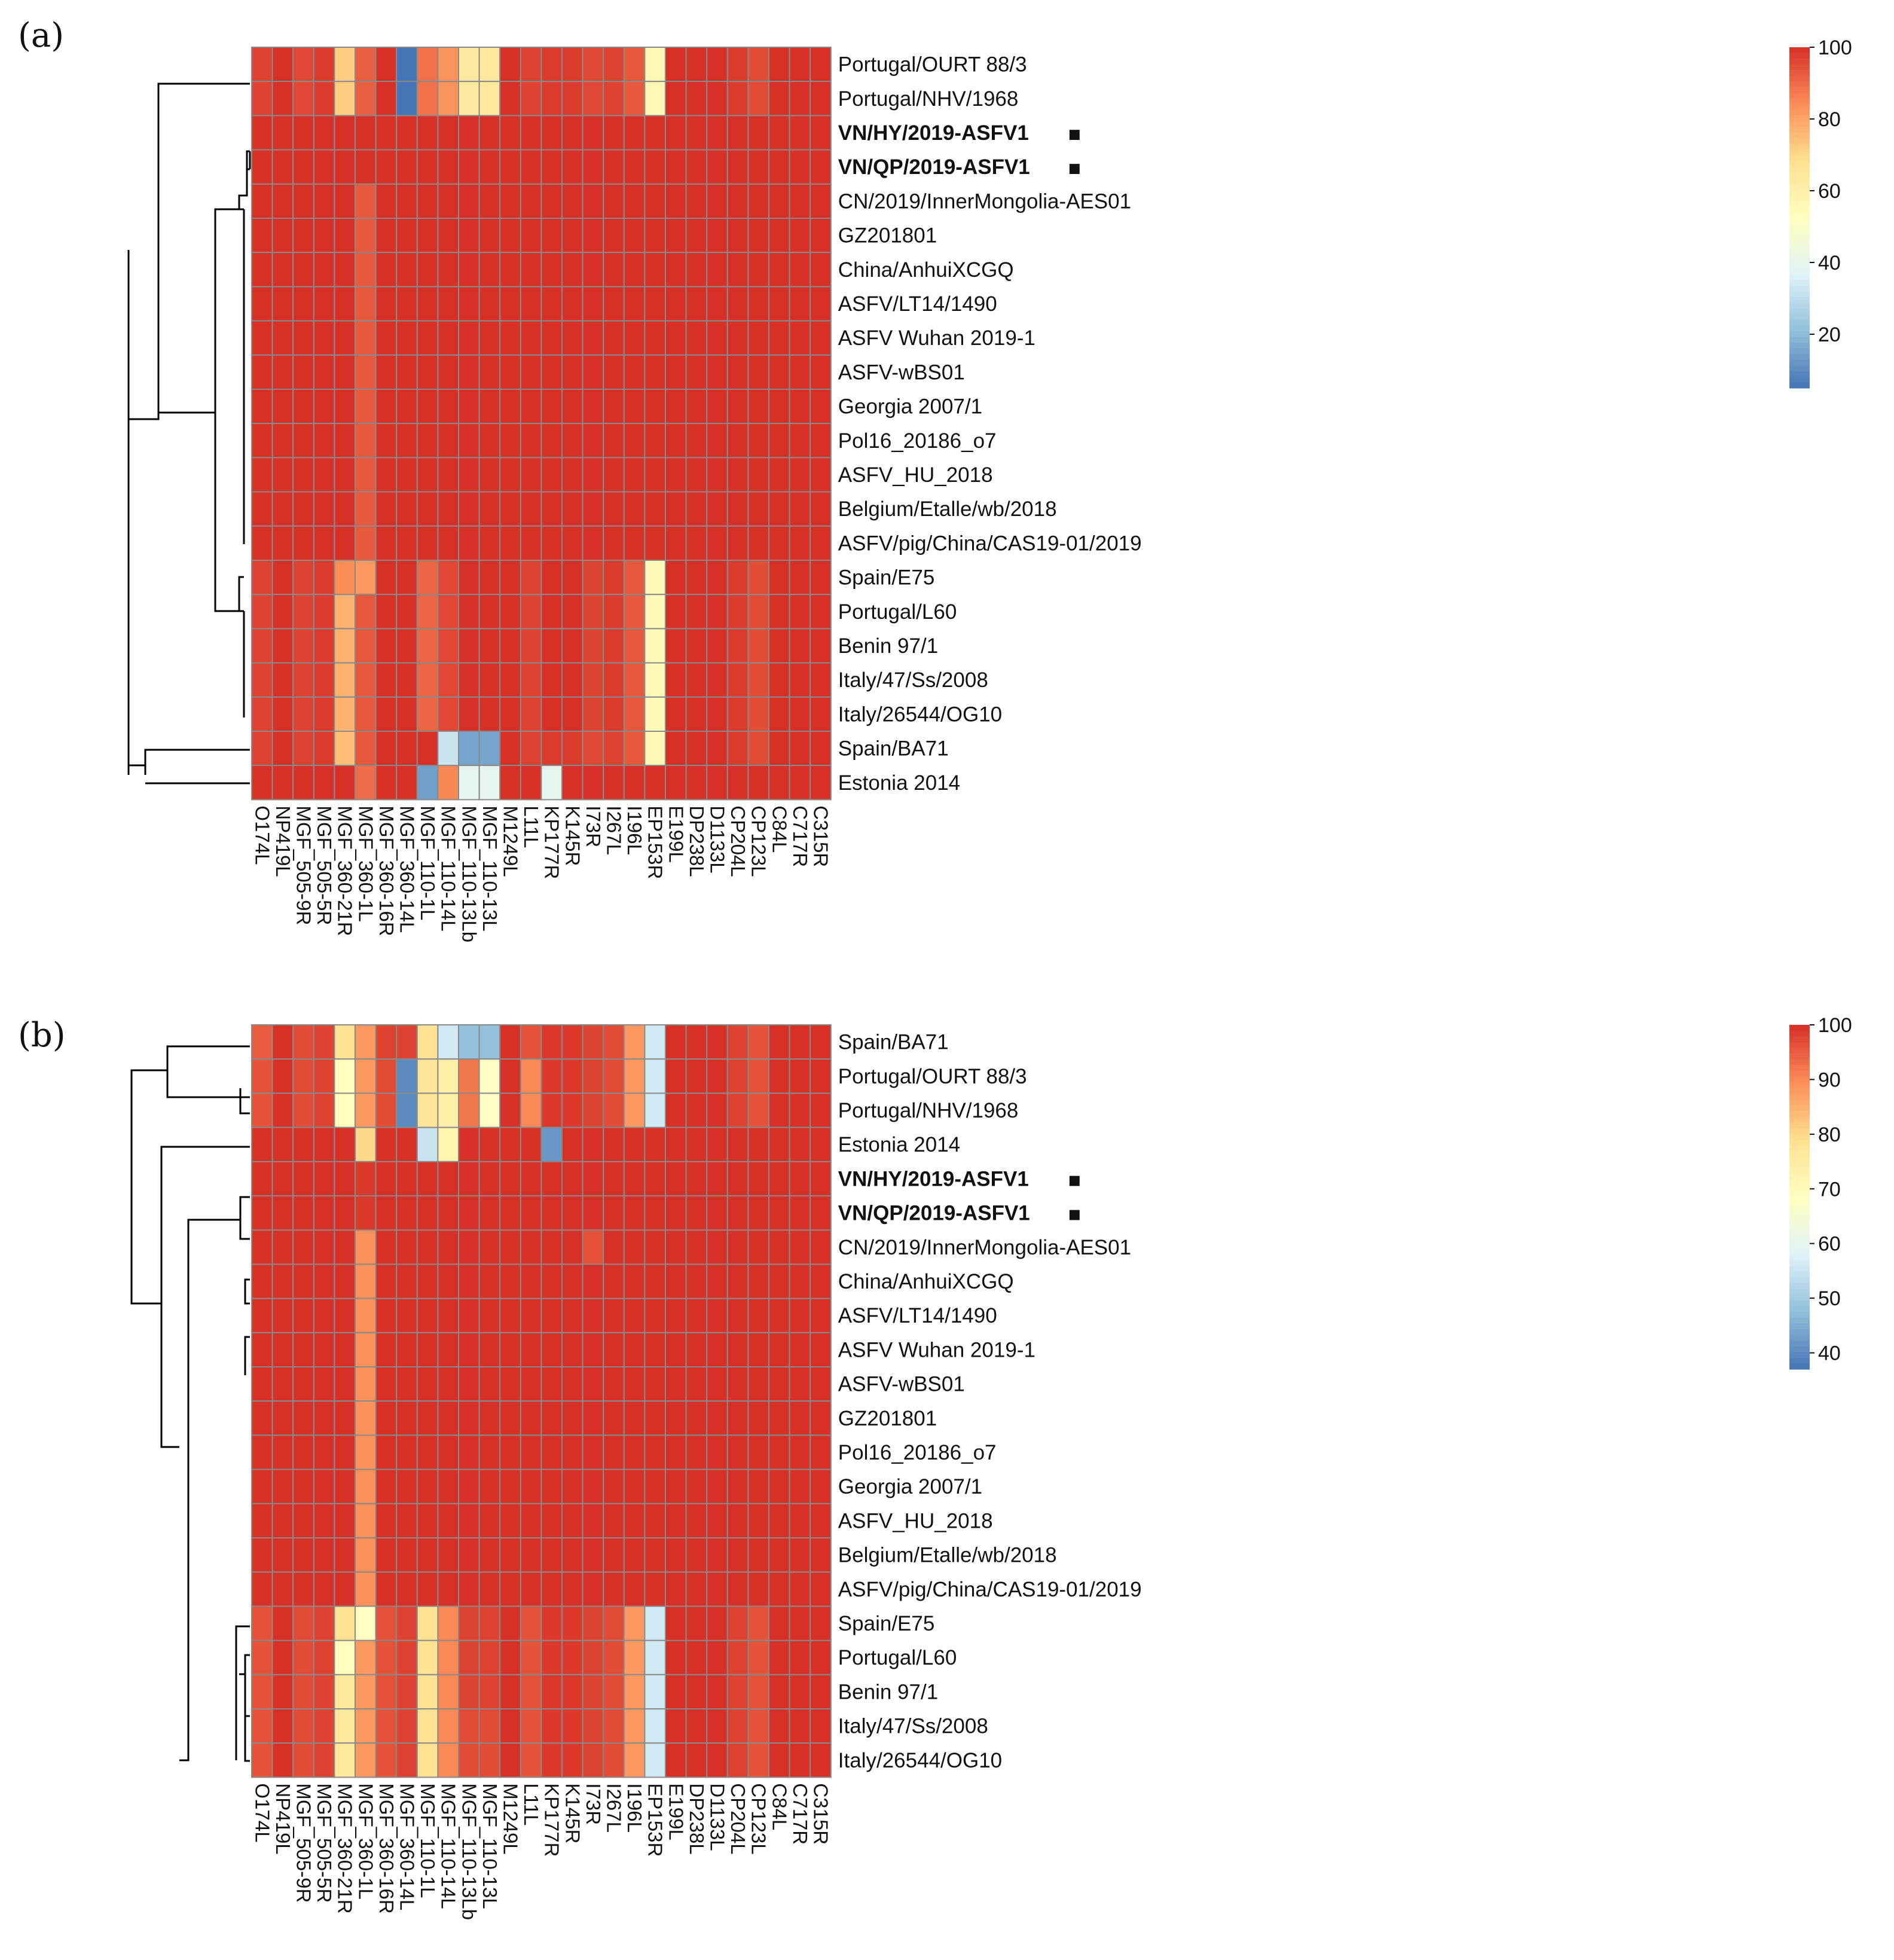 This screenshot has width=1894, height=1960. What do you see at coordinates (449, 1846) in the screenshot?
I see `column-label: MGF_110-14L` at bounding box center [449, 1846].